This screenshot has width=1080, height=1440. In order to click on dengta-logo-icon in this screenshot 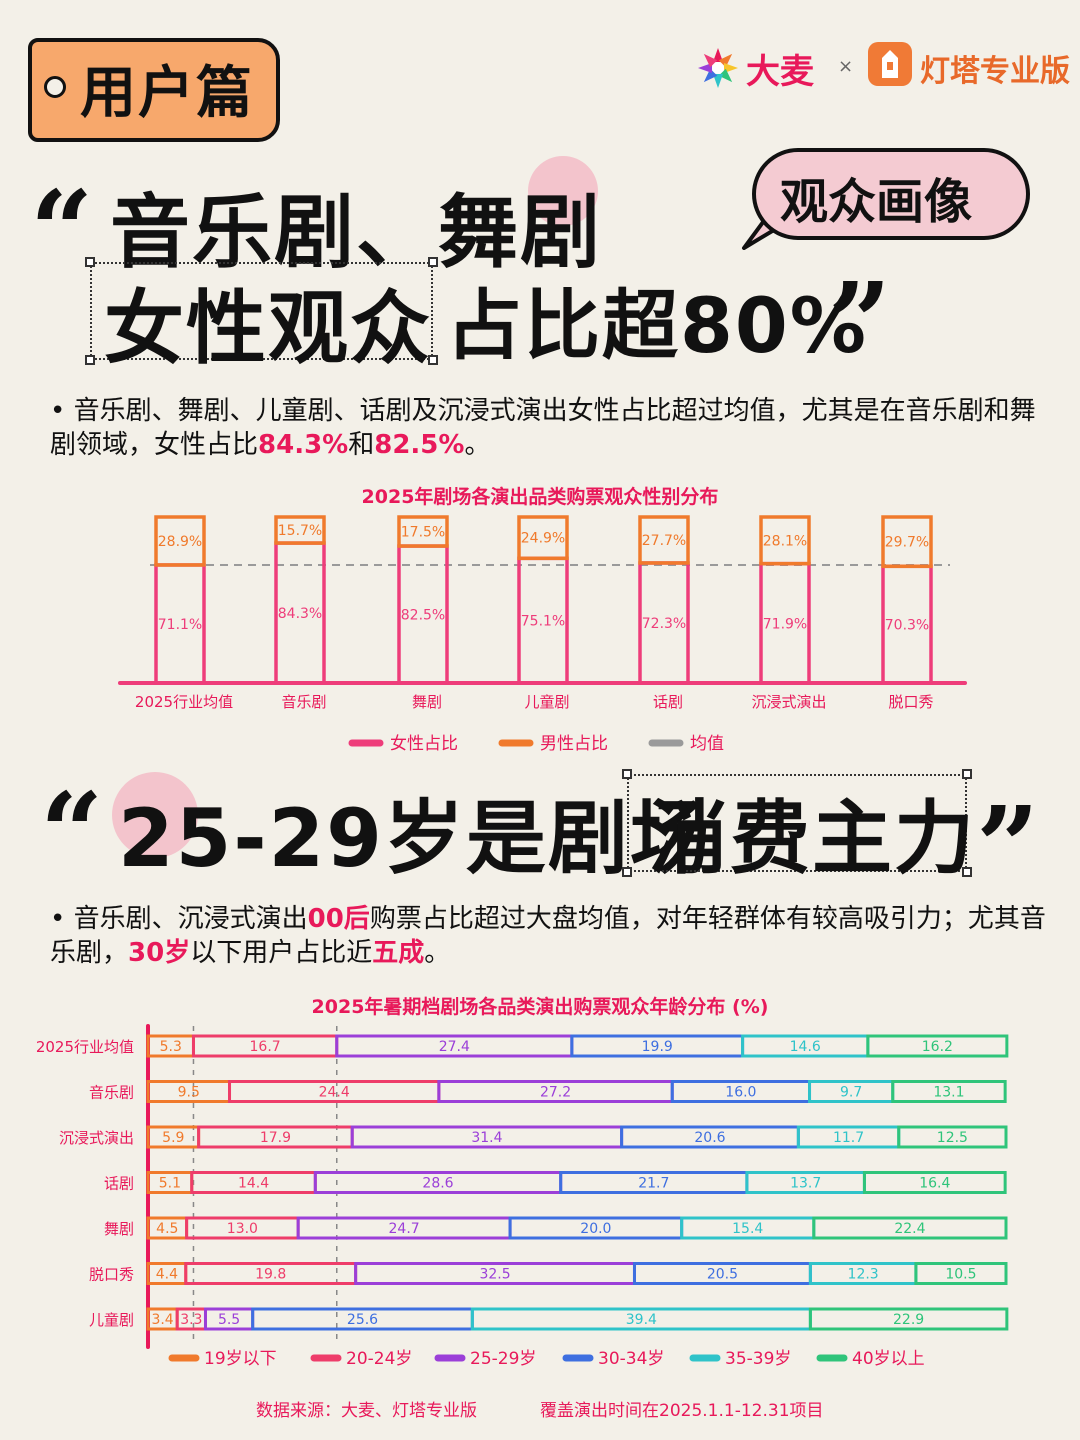, I will do `click(890, 64)`.